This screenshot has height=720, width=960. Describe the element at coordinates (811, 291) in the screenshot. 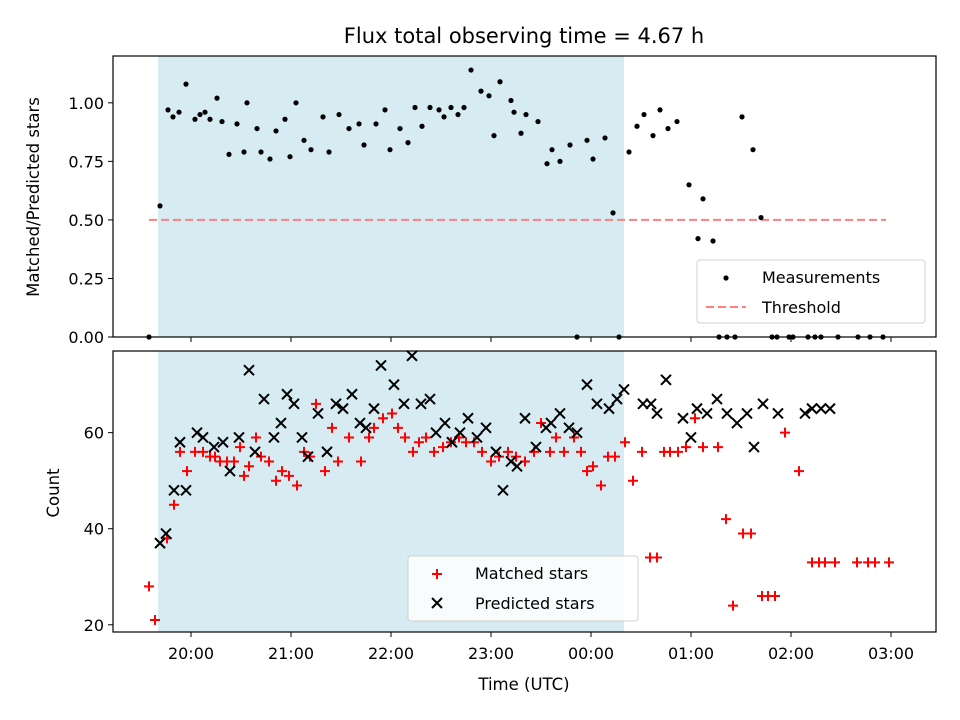

I see `legend-box` at that location.